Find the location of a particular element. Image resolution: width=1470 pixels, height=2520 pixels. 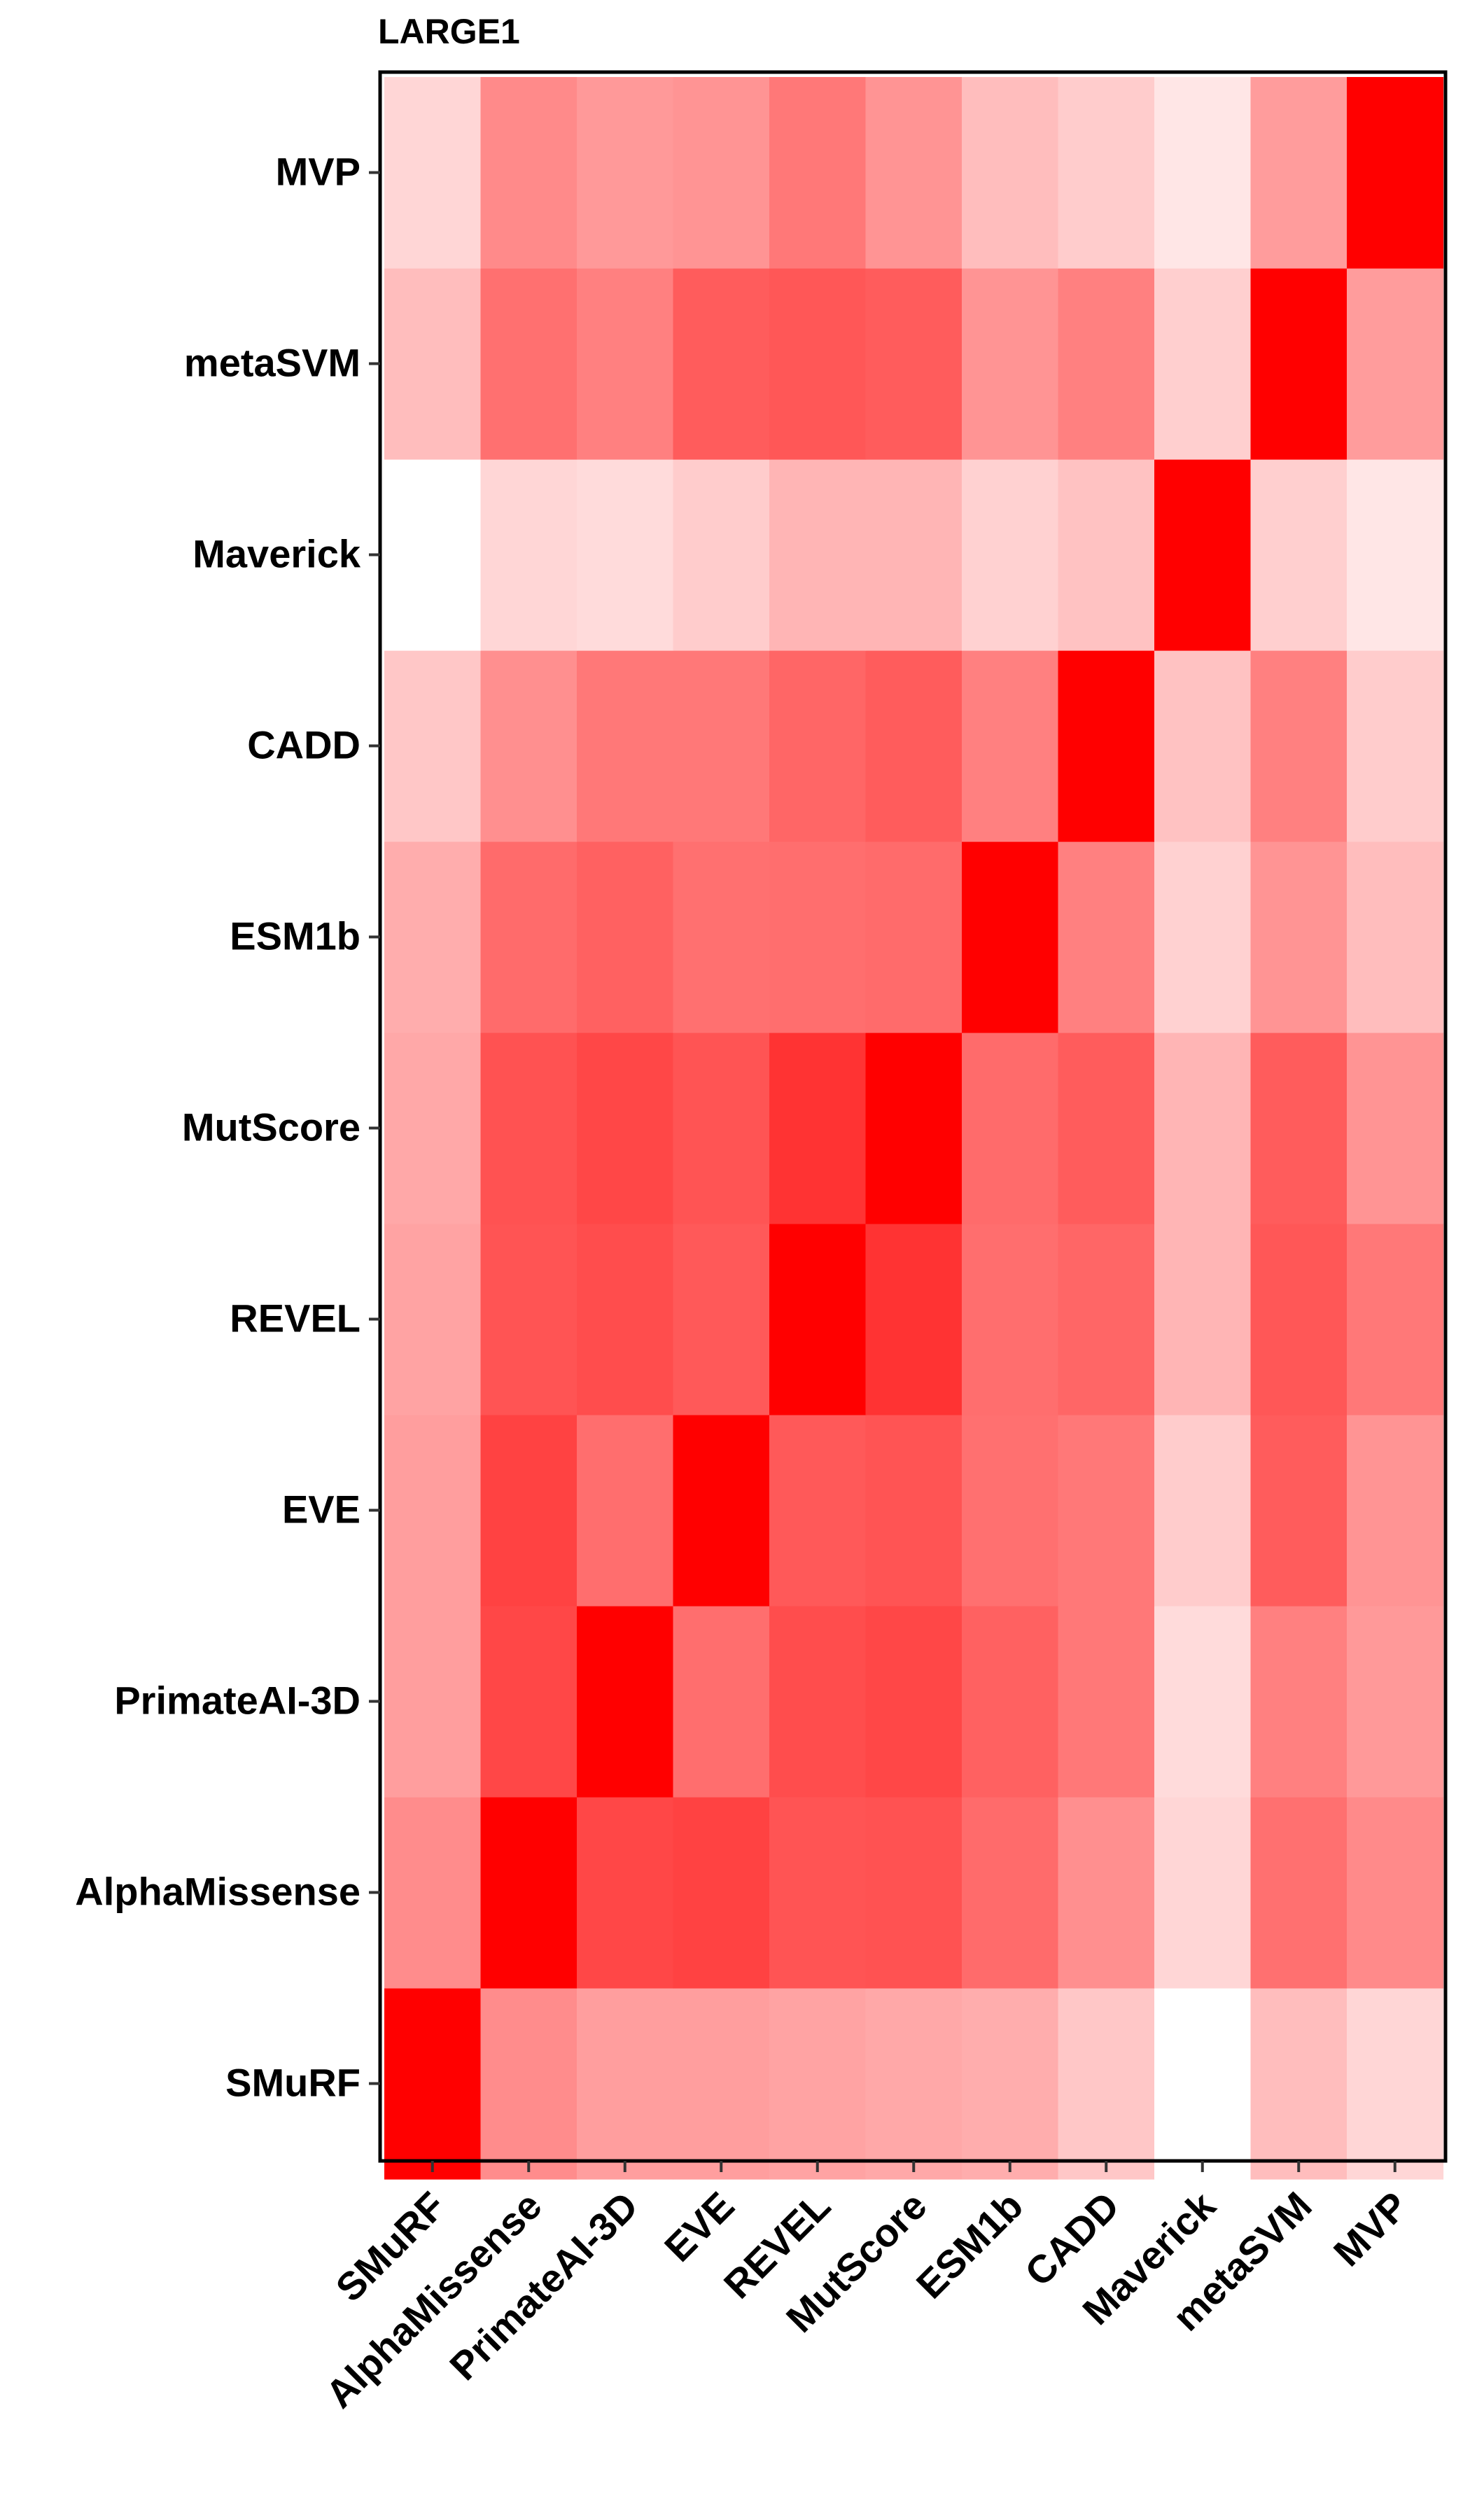

y-tick-label: REVEL is located at coordinates (295, 1318).